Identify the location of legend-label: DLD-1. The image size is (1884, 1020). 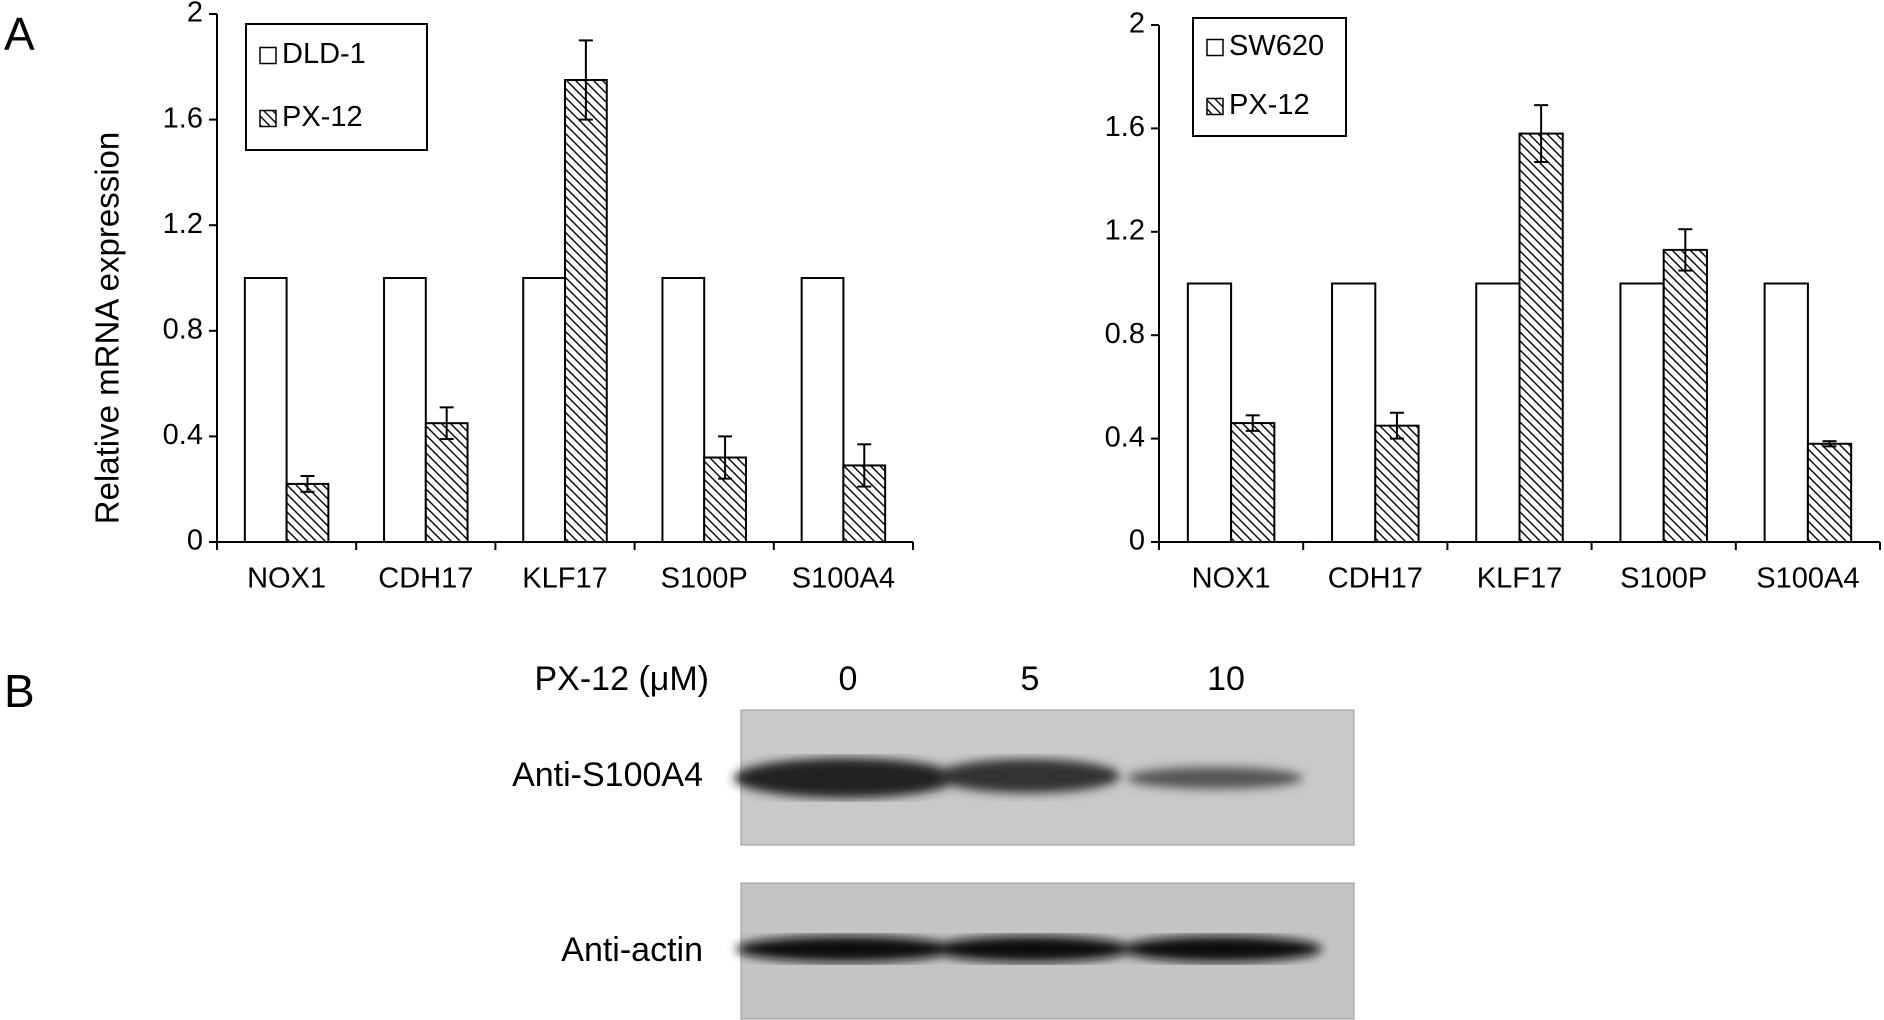
(324, 54).